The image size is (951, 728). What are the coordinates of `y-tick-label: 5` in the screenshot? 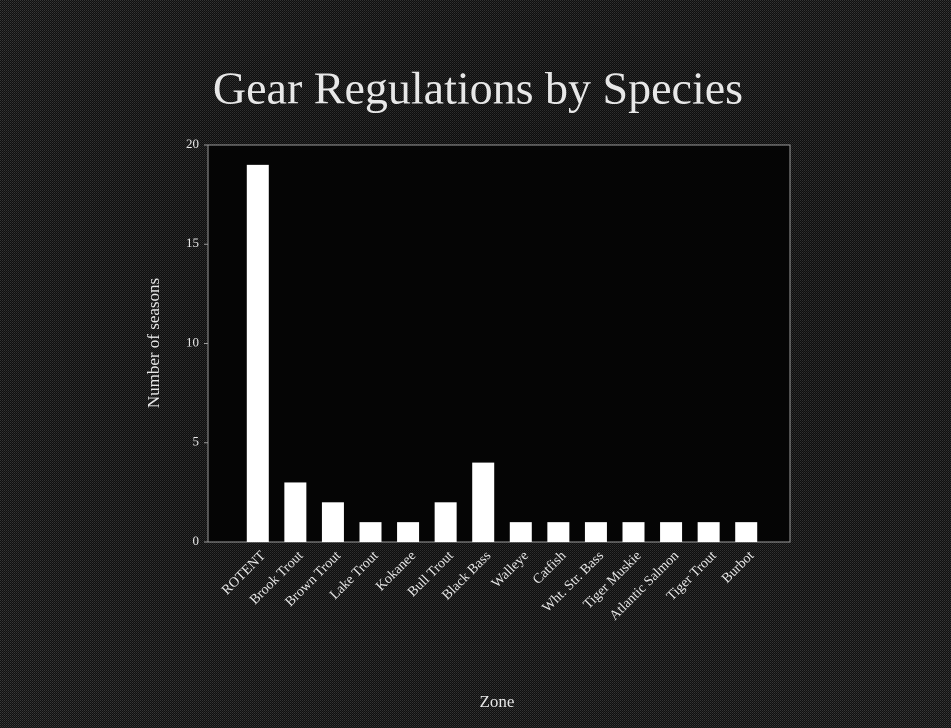 It's located at (196, 441).